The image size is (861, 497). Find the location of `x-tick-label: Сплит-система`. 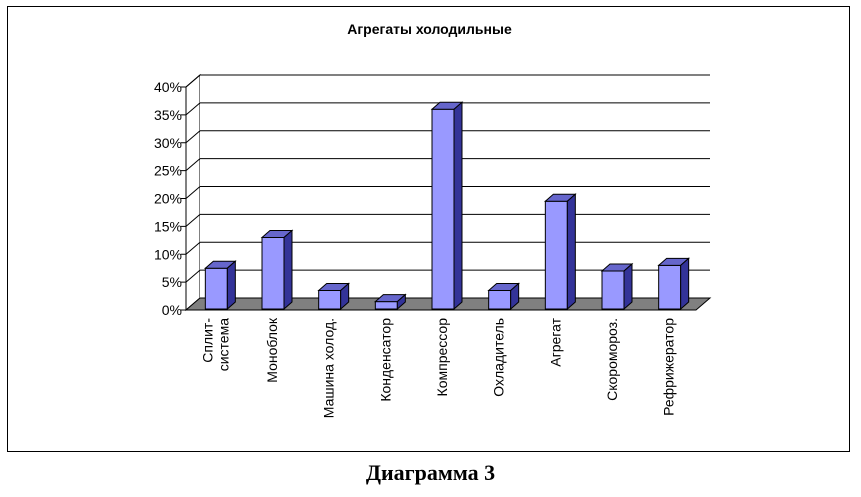

x-tick-label: Сплит-система is located at coordinates (215, 345).